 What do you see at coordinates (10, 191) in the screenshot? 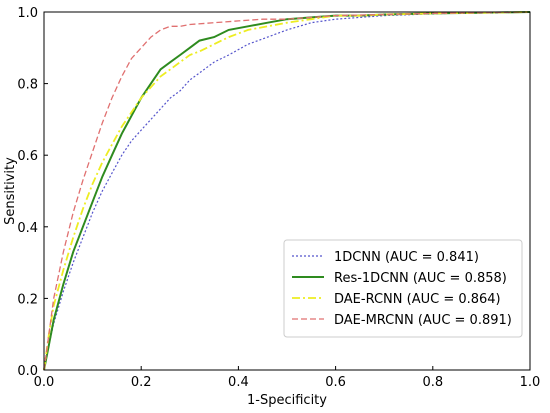
I see `y-axis-label: Sensitivity` at bounding box center [10, 191].